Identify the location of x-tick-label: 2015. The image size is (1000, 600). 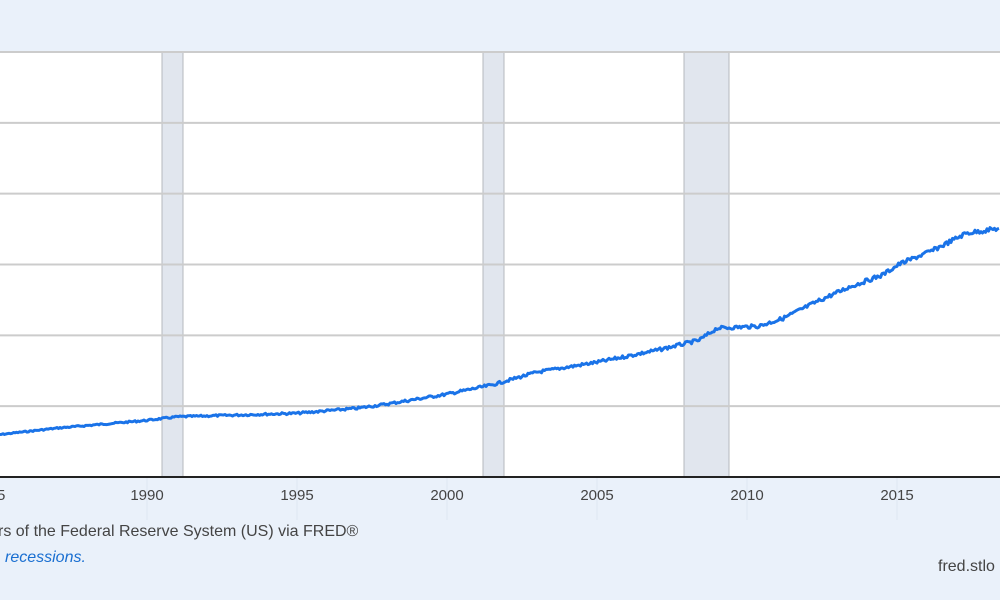
(896, 495).